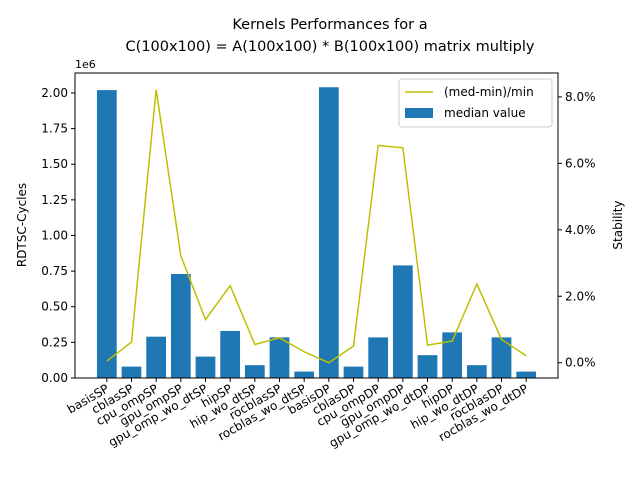  What do you see at coordinates (22, 225) in the screenshot?
I see `y-axis-label: RDTSC-Cycles` at bounding box center [22, 225].